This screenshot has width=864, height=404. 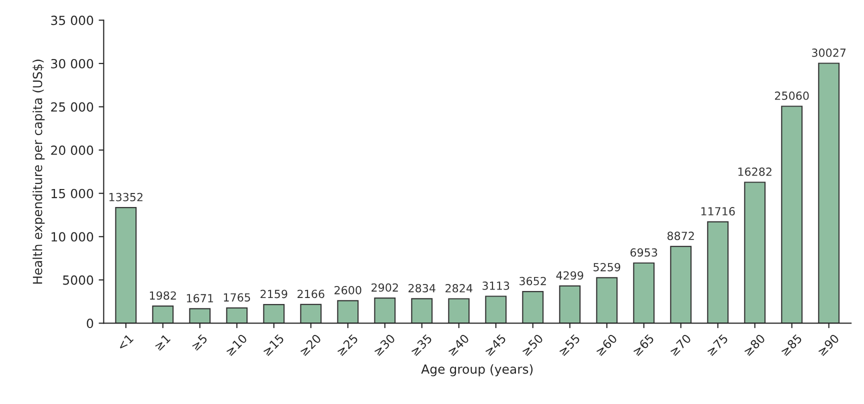 I want to click on data-label: 13352, so click(x=125, y=197).